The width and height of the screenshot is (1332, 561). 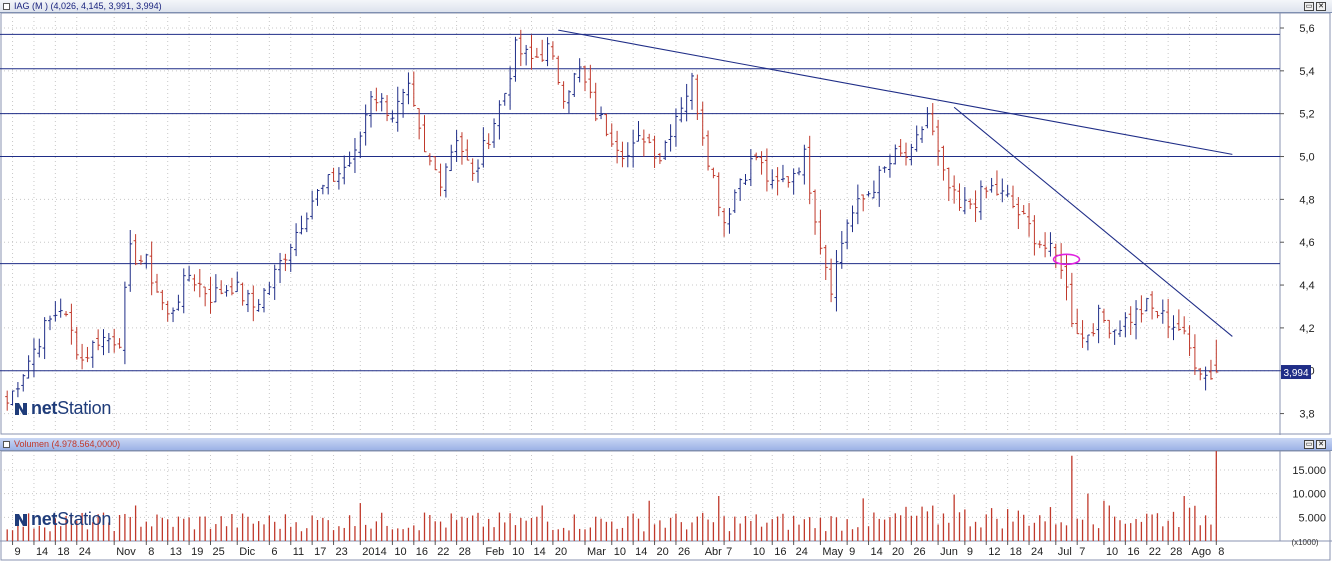 I want to click on y-tick-label: 5,2, so click(x=1306, y=115).